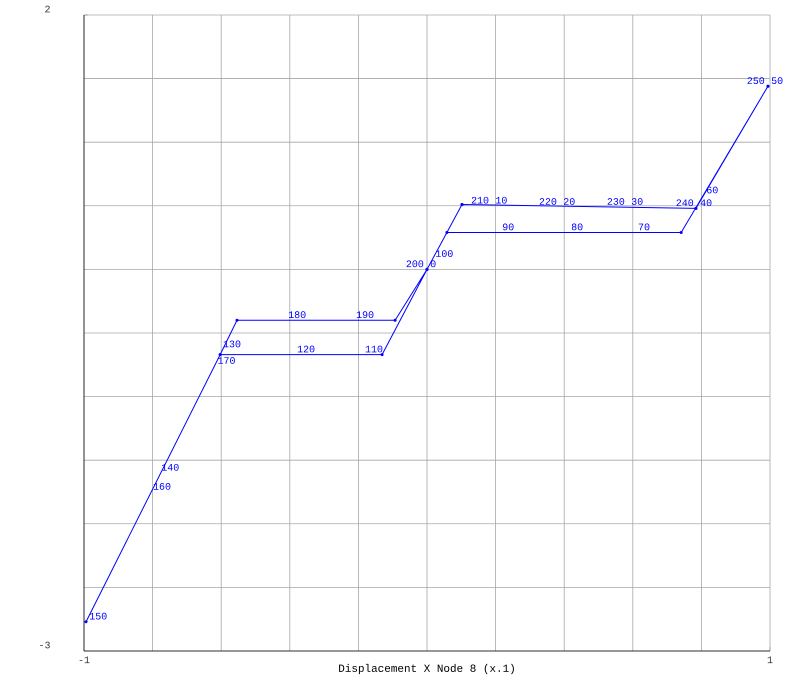  Describe the element at coordinates (756, 80) in the screenshot. I see `annotation: 250` at that location.